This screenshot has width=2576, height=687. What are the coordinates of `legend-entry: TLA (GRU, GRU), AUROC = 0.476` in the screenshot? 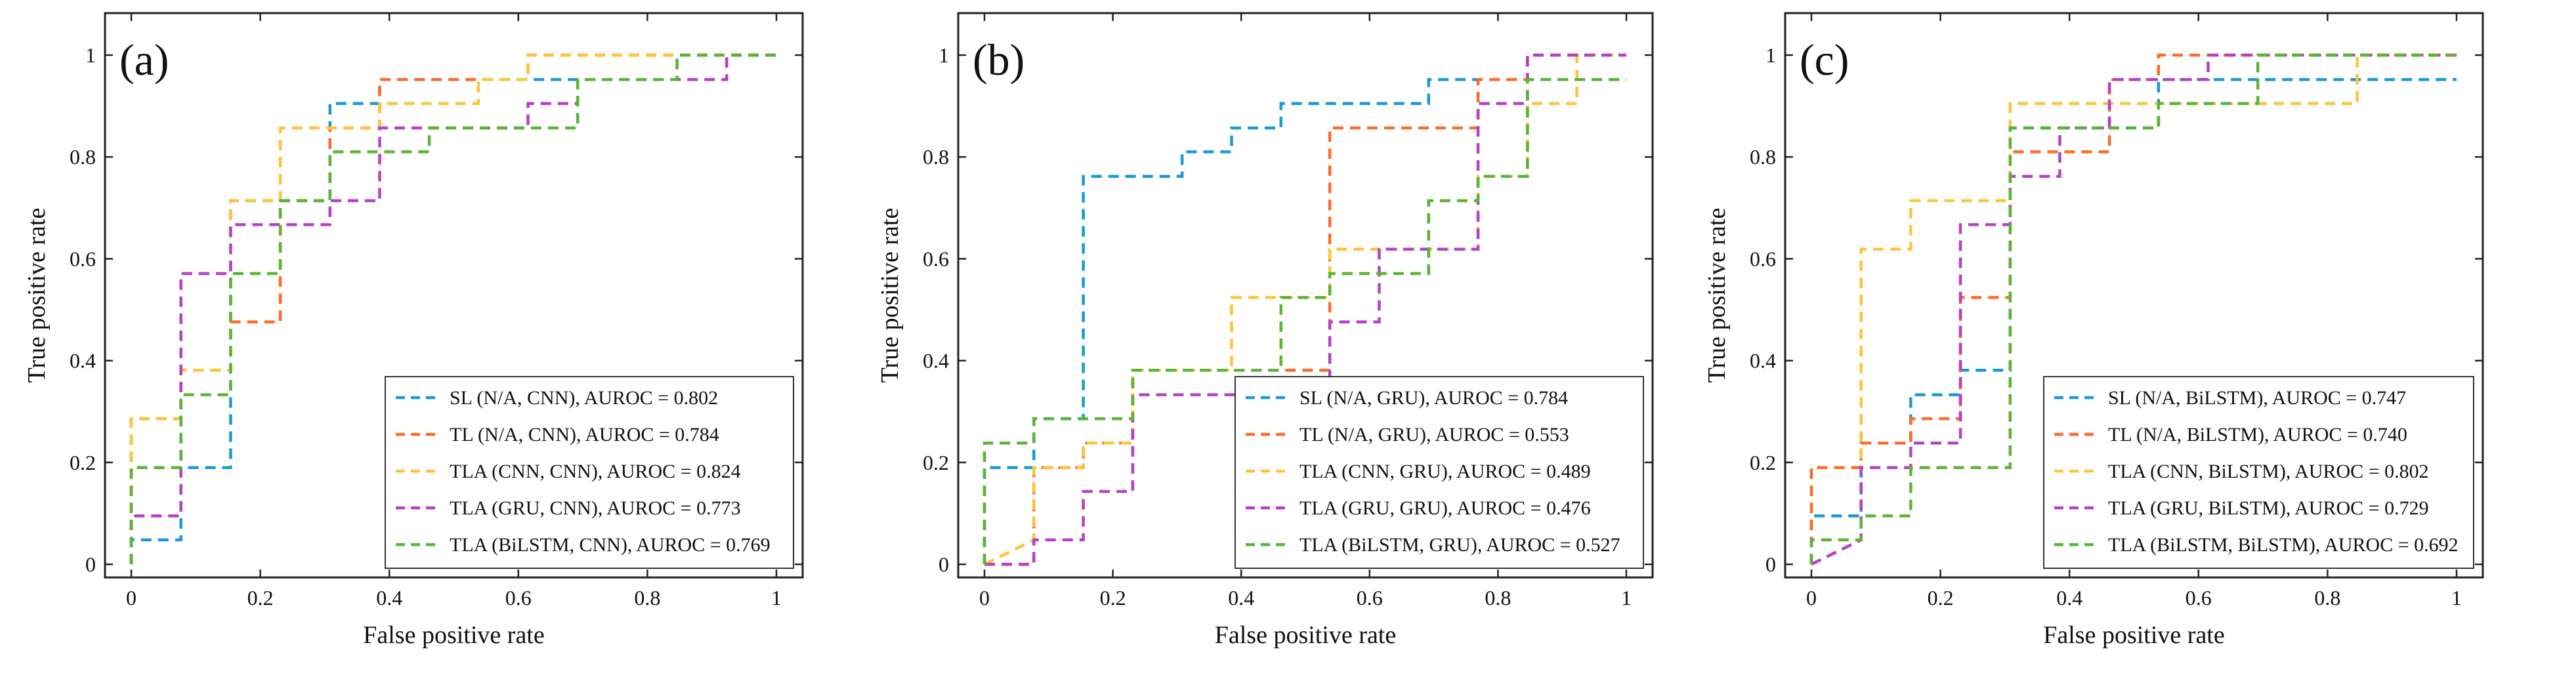 It's located at (1445, 508).